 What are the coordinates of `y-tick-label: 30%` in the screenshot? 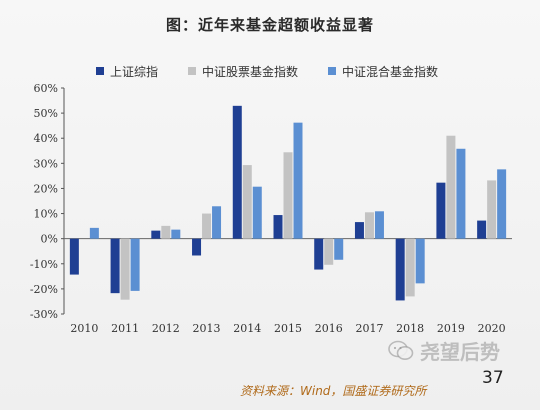 It's located at (46, 163).